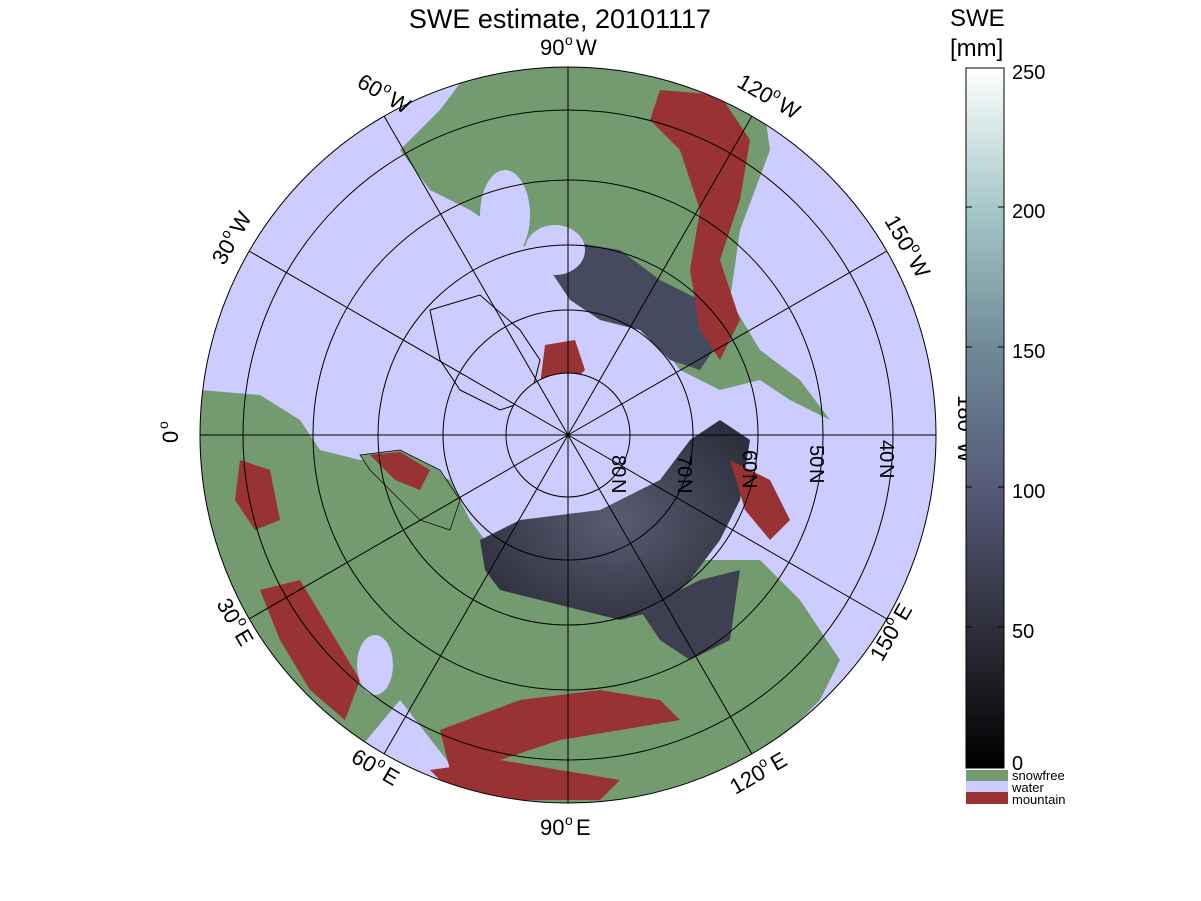  I want to click on colorbar-tick-labels: 250 200 150 100 50 0, so click(1028, 418).